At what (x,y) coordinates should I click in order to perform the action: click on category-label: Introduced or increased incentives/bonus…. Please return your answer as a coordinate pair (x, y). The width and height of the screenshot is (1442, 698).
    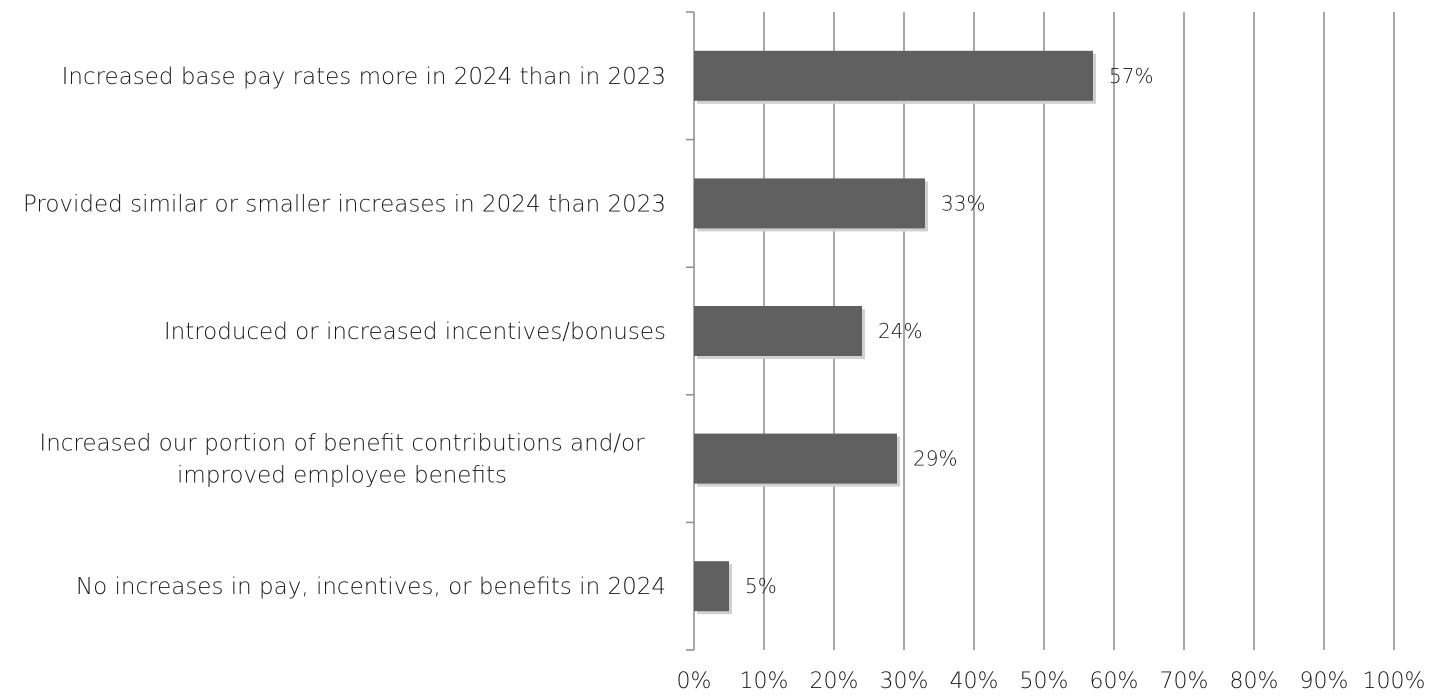
    Looking at the image, I should click on (415, 332).